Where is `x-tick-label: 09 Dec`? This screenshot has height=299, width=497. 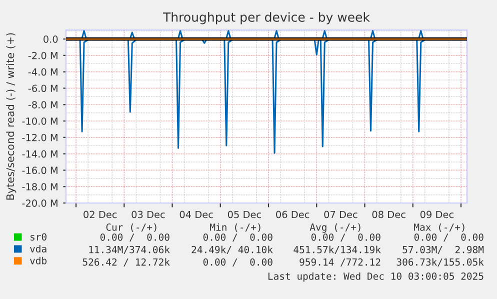
x-tick-label: 09 Dec is located at coordinates (437, 214).